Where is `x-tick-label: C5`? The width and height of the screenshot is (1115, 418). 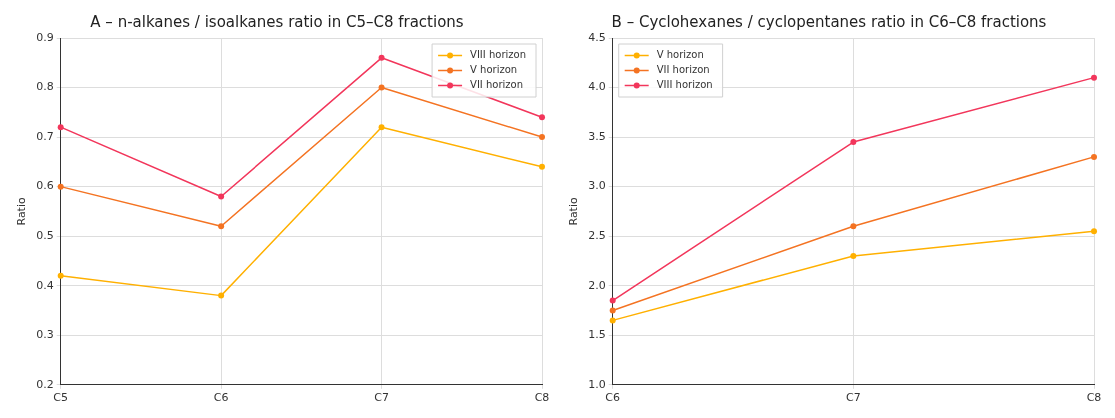
x-tick-label: C5 is located at coordinates (61, 398).